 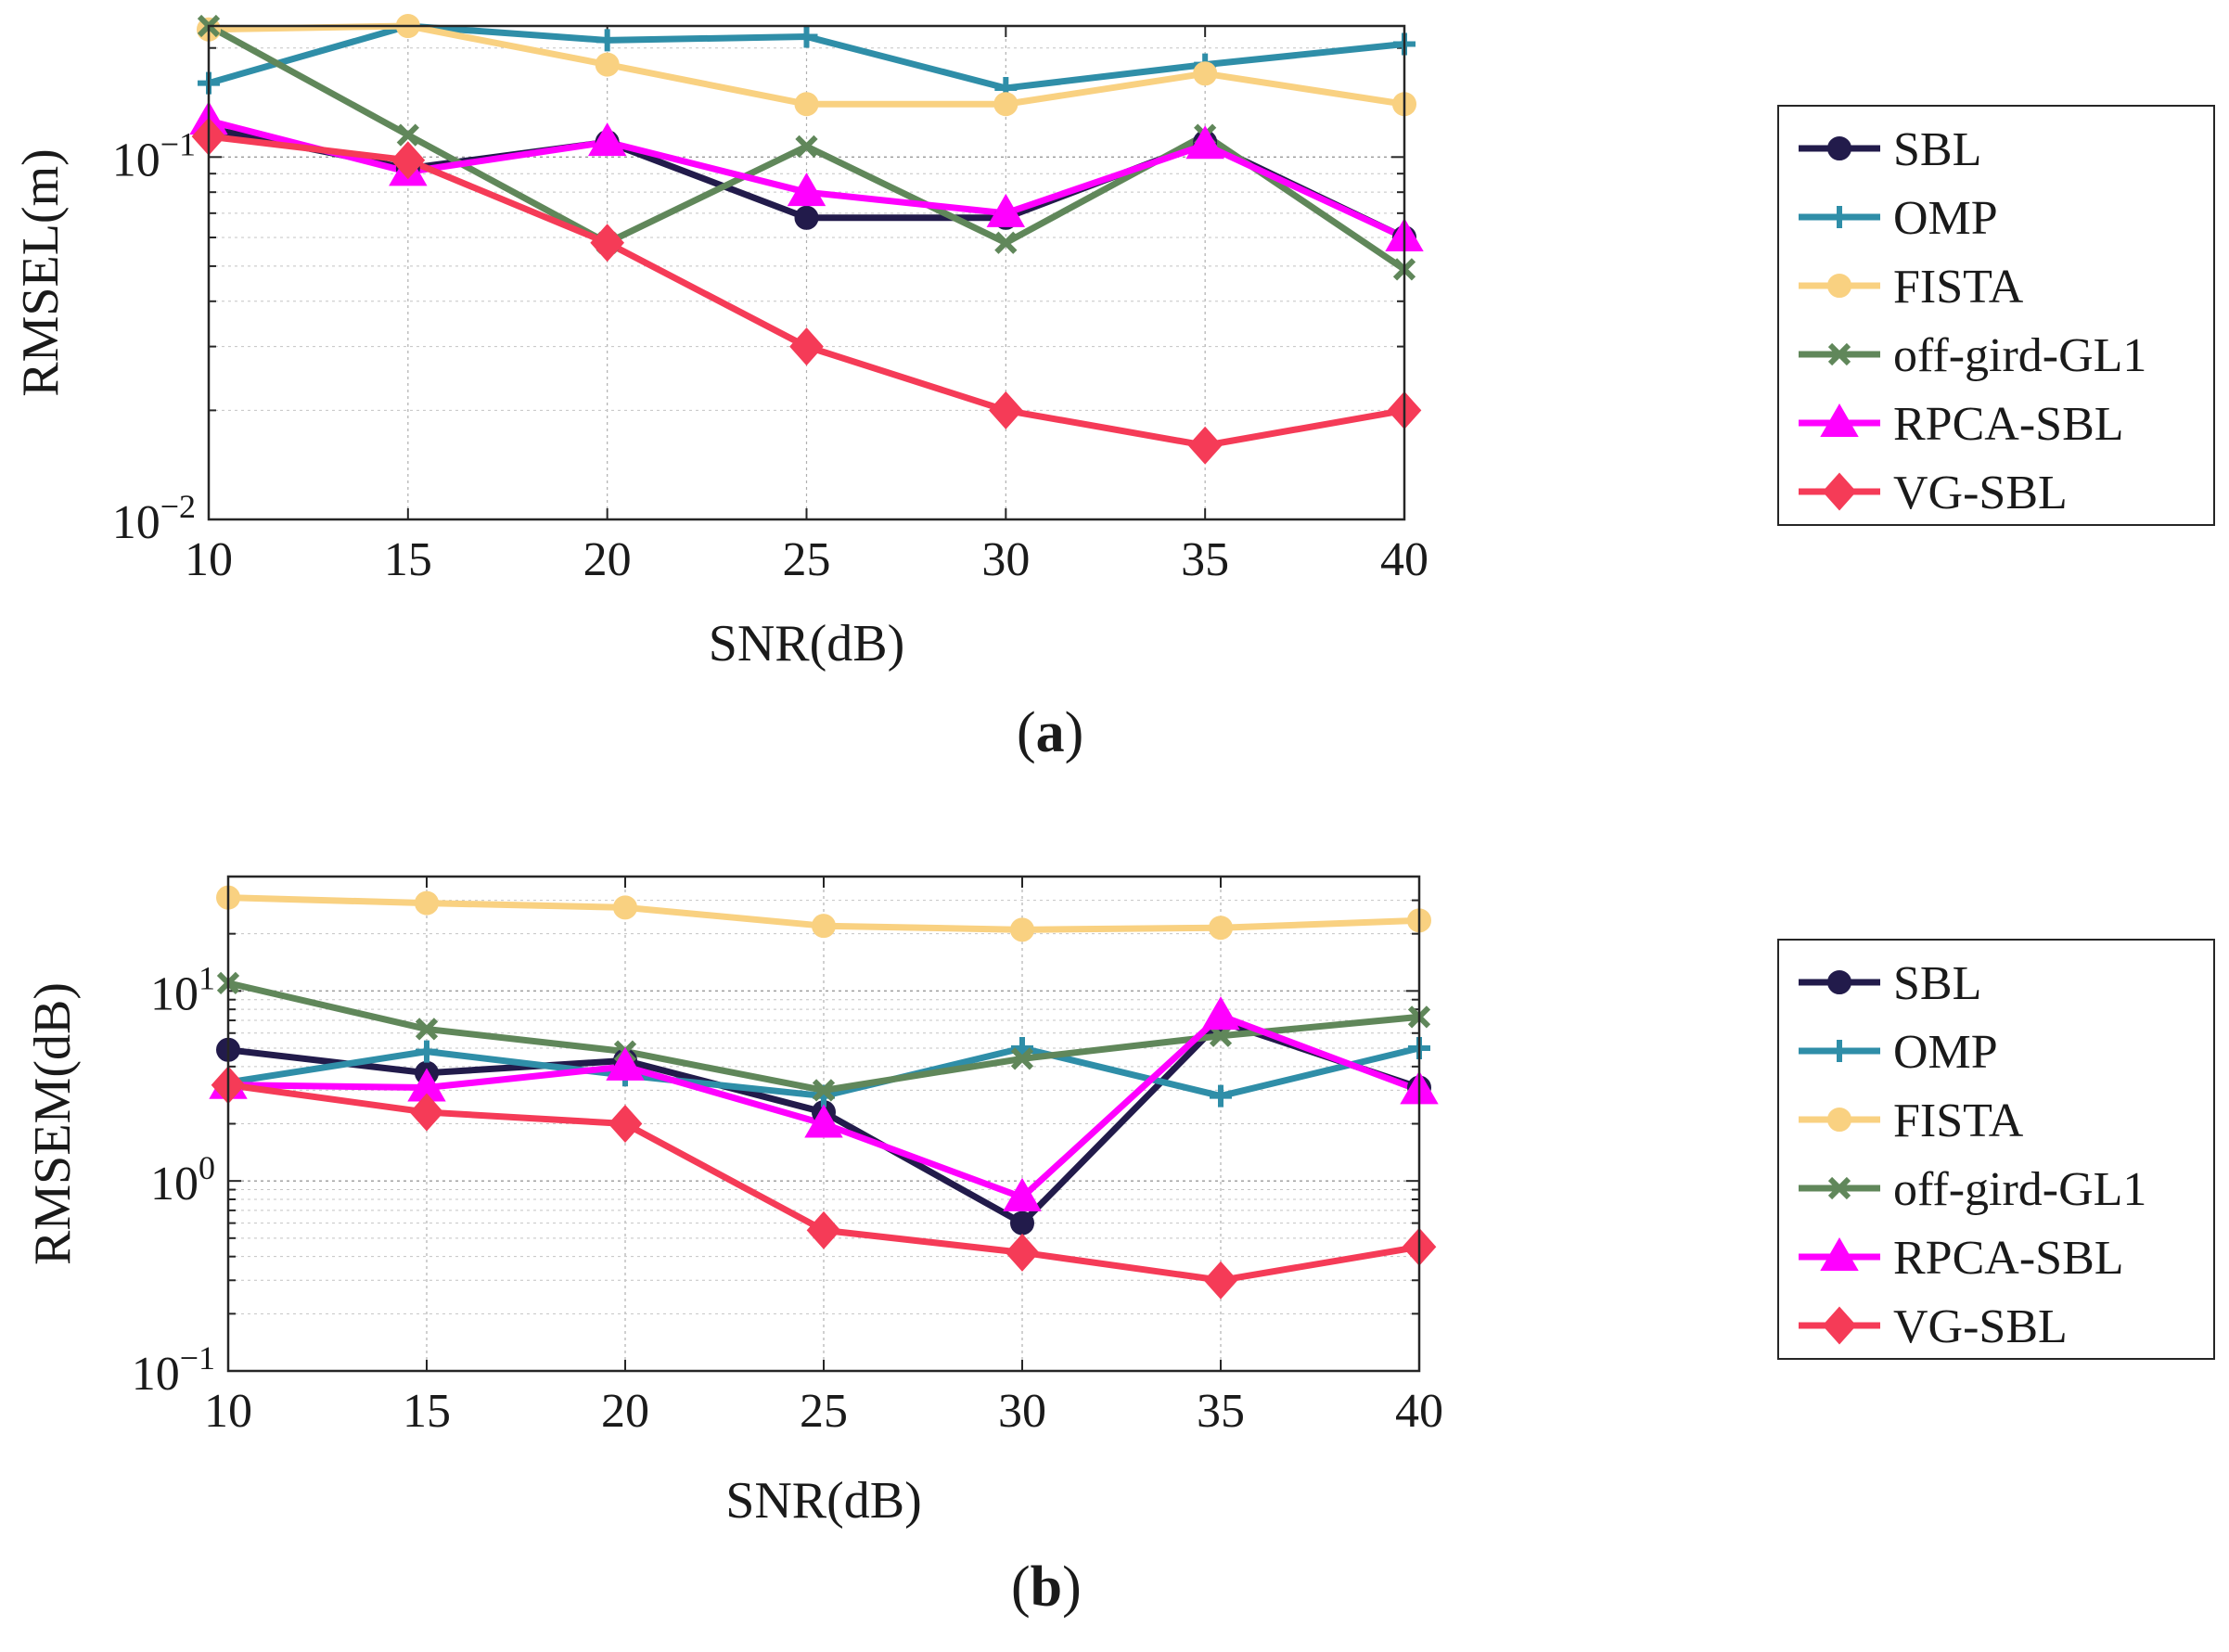 What do you see at coordinates (154, 518) in the screenshot?
I see `y-tick-label: 10⁻²` at bounding box center [154, 518].